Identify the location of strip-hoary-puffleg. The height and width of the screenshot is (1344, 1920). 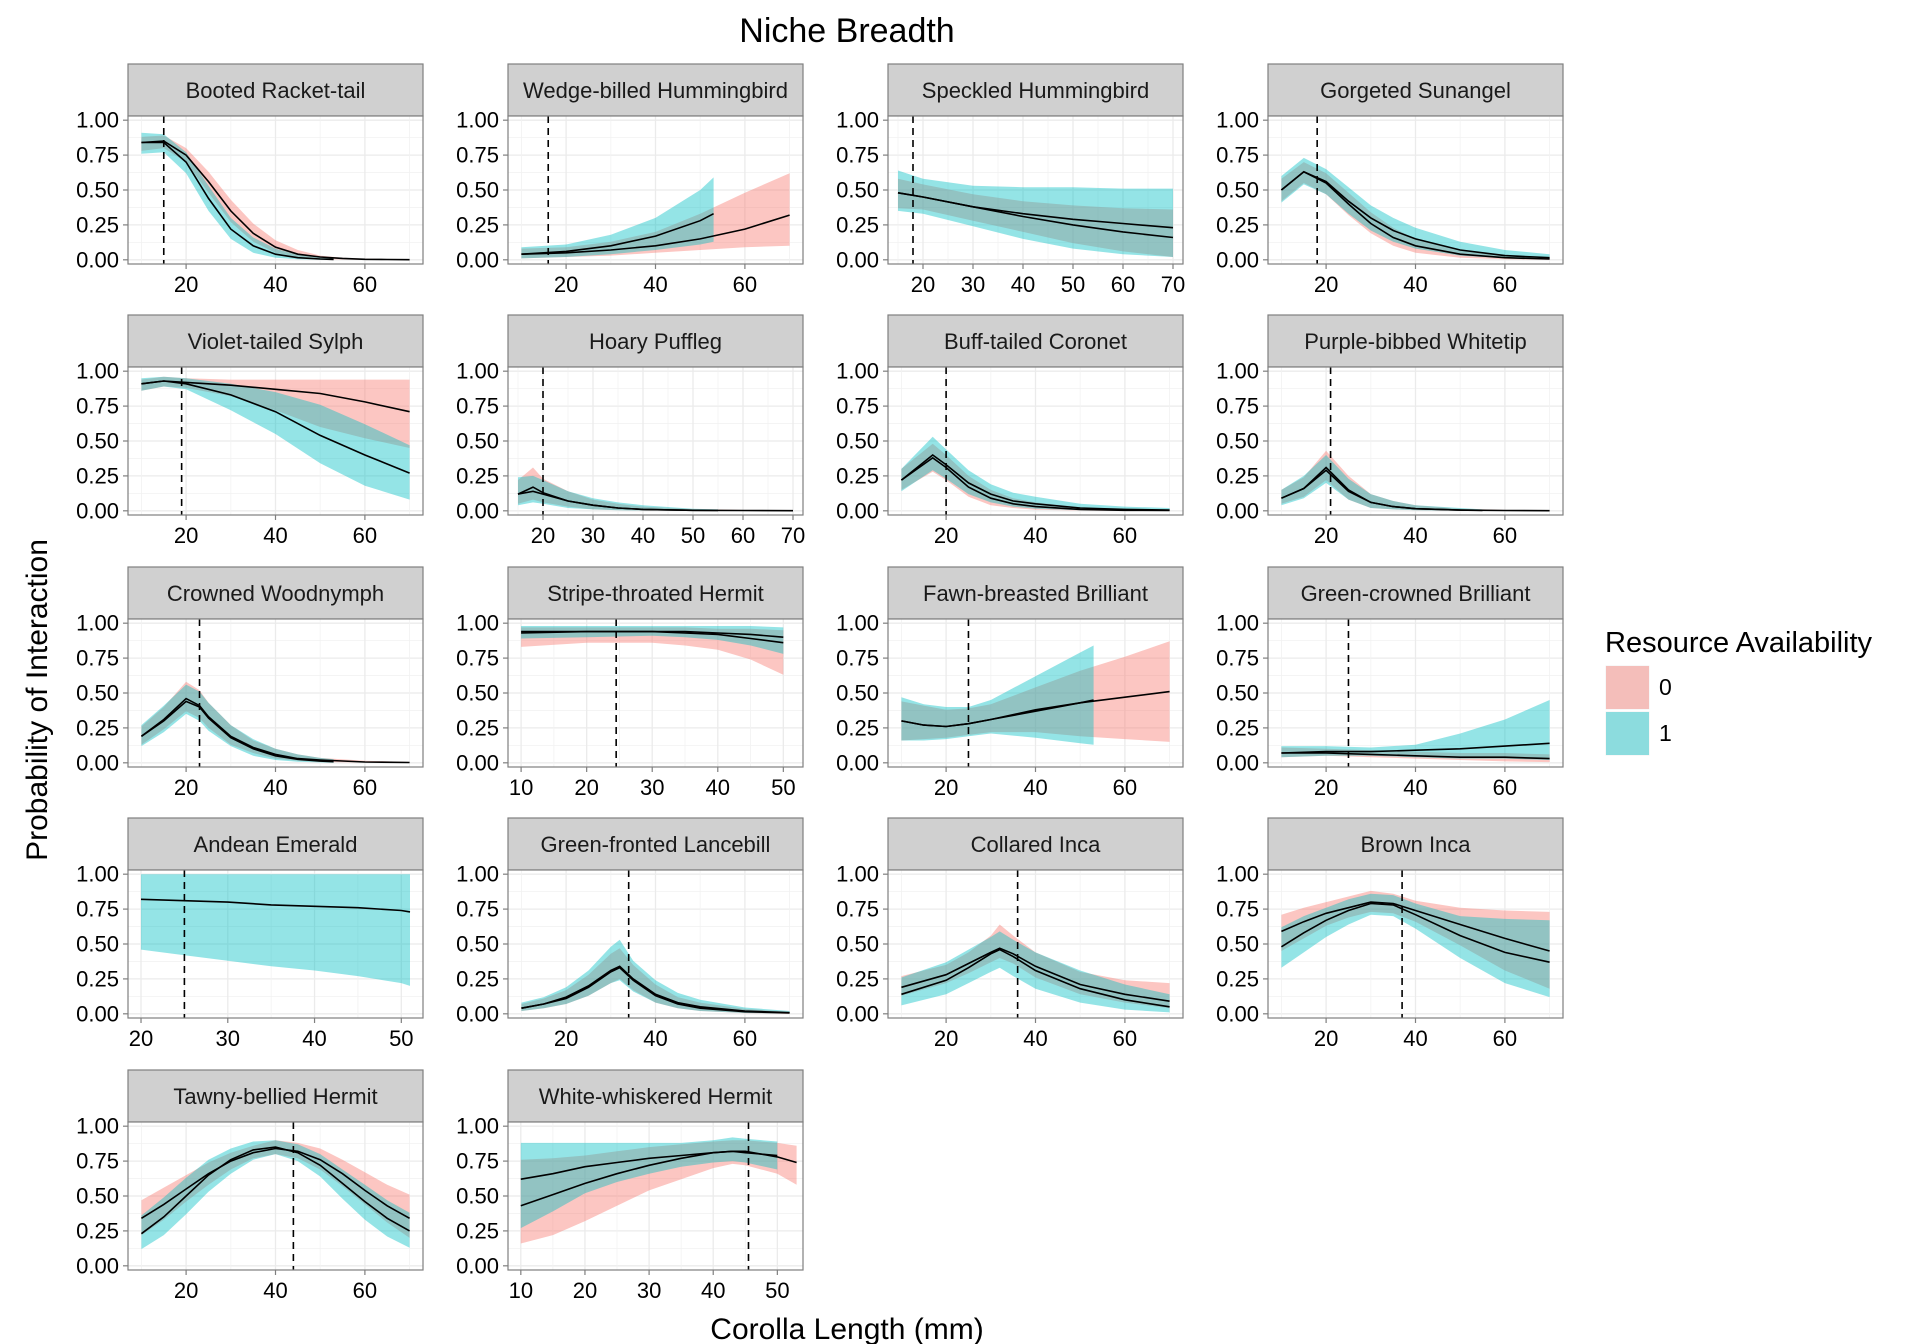
(655, 341).